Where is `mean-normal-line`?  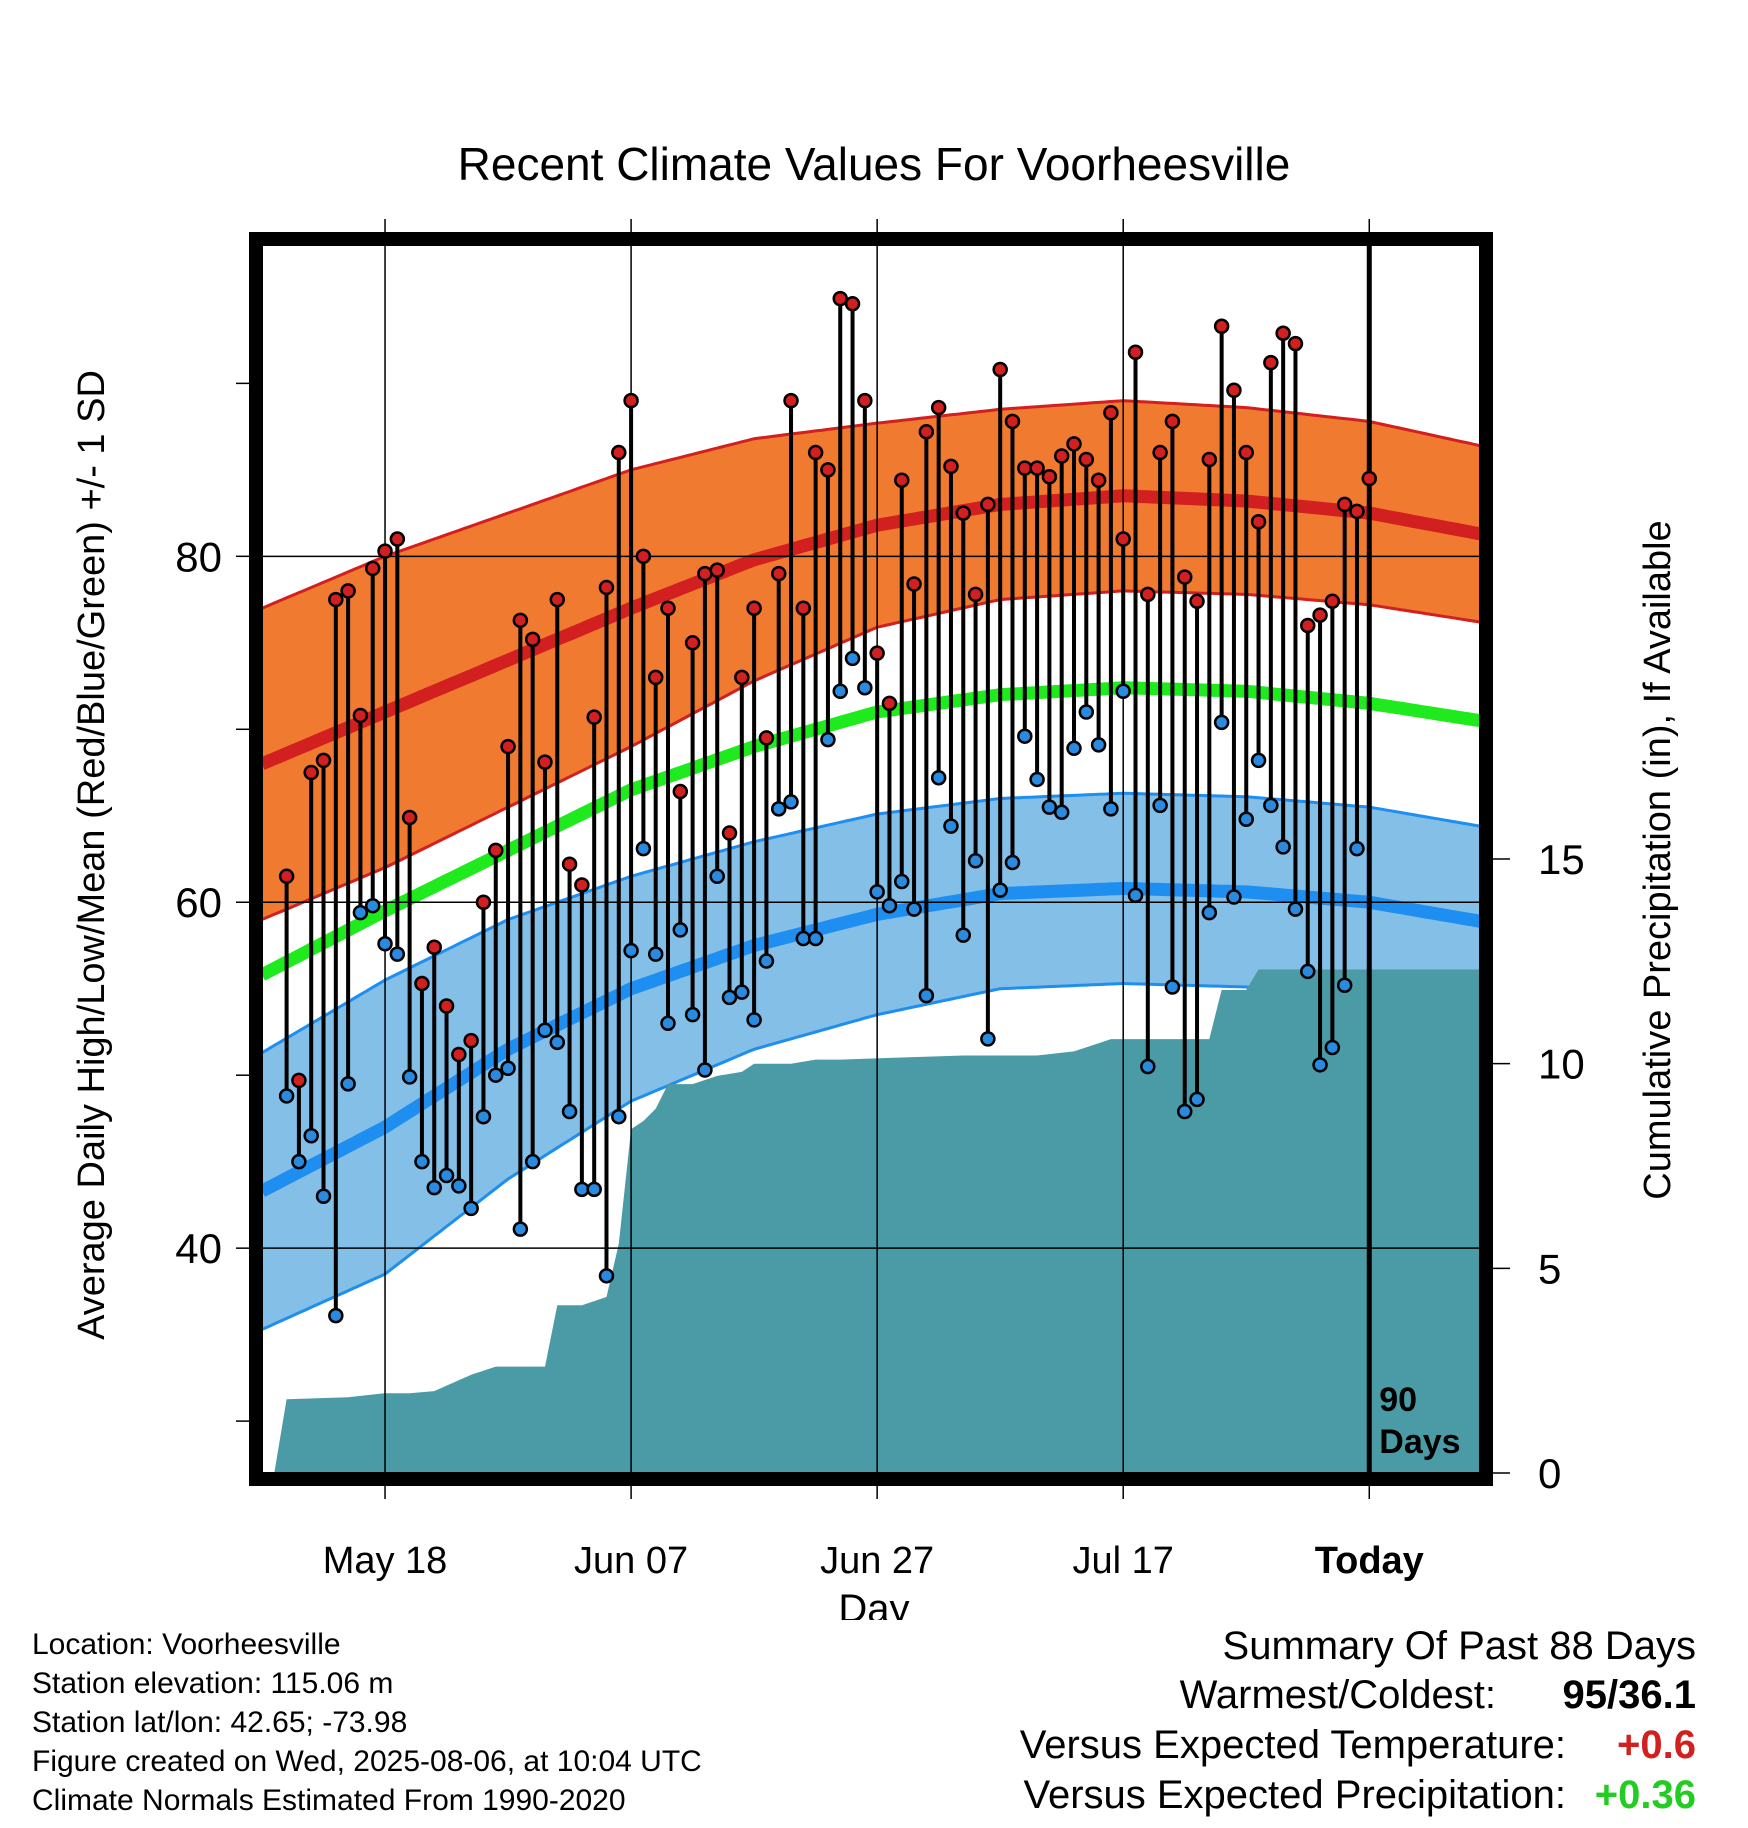 mean-normal-line is located at coordinates (871, 831).